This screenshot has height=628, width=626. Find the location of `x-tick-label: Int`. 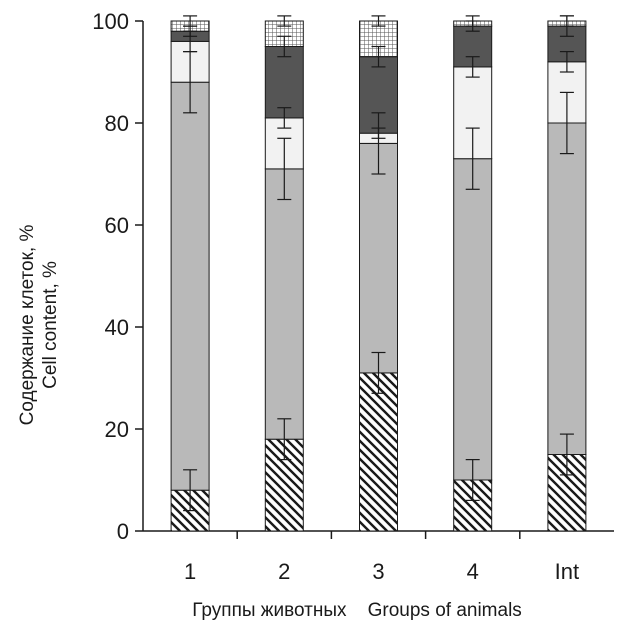

x-tick-label: Int is located at coordinates (567, 571).